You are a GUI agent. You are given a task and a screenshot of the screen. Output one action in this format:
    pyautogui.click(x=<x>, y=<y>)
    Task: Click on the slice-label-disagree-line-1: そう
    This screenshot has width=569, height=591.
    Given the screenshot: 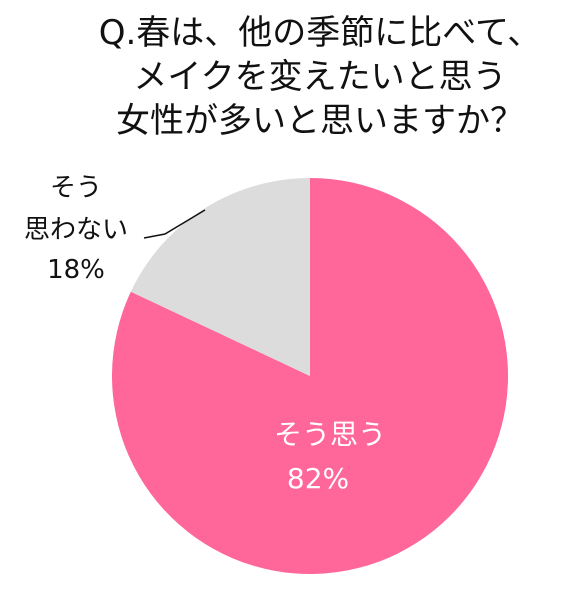 What is the action you would take?
    pyautogui.click(x=76, y=188)
    